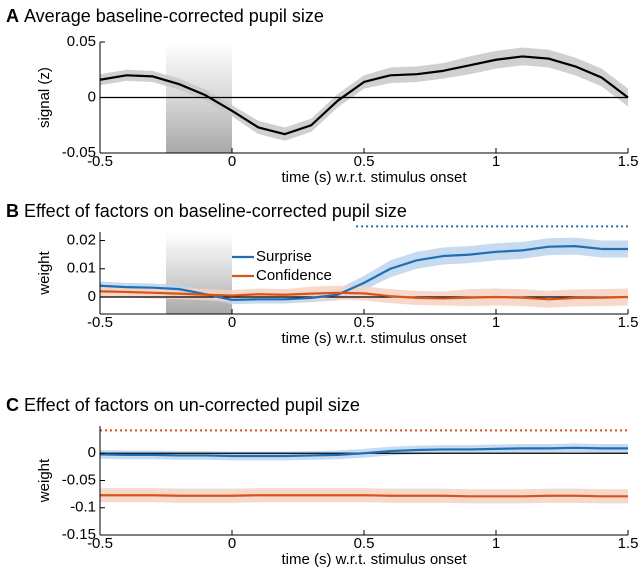 This screenshot has width=642, height=569. Describe the element at coordinates (174, 16) in the screenshot. I see `title-text: Average baseline-corrected pupil size` at that location.